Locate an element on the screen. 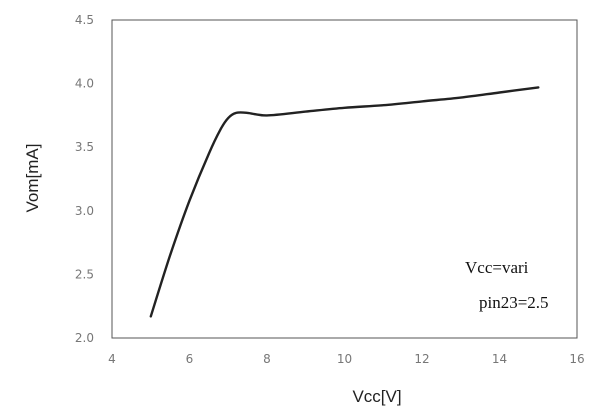 The image size is (589, 416). annotation-pin23: pin23=2.5 is located at coordinates (514, 302).